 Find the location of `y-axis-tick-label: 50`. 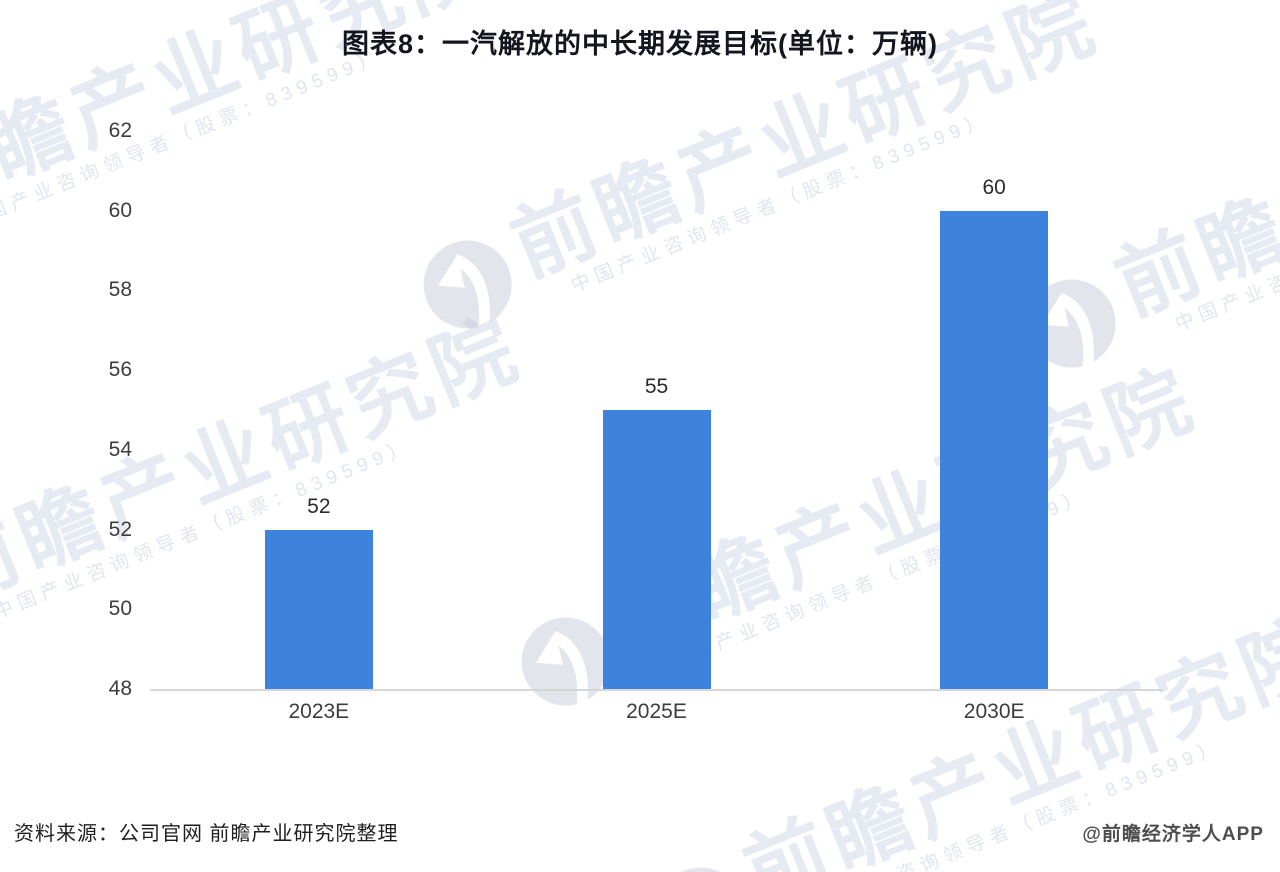

y-axis-tick-label: 50 is located at coordinates (120, 609).